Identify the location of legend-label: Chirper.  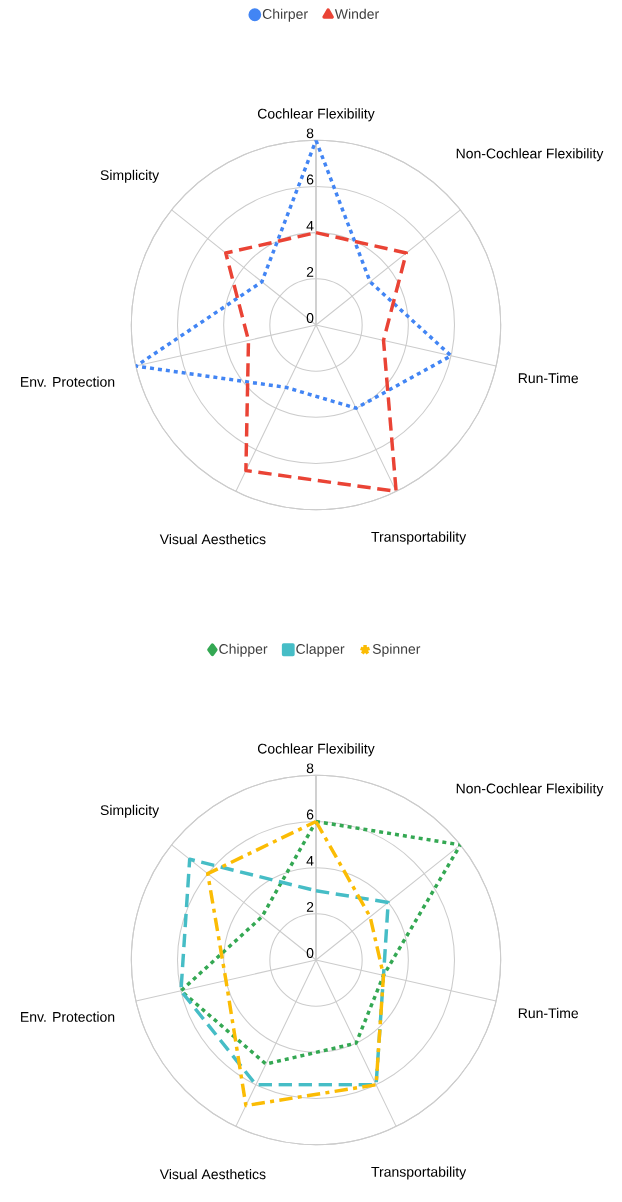
(285, 15).